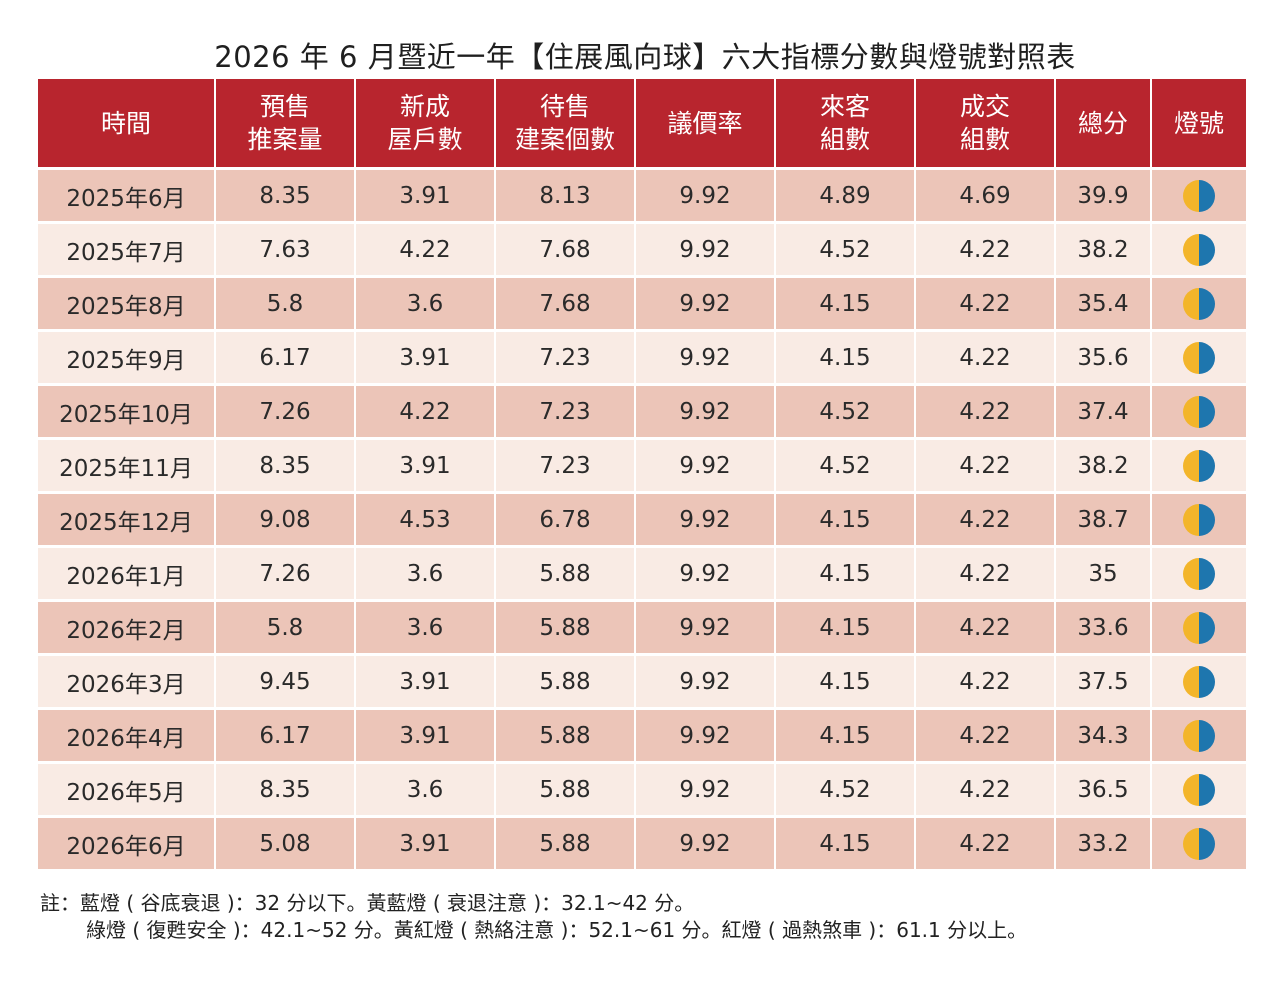  I want to click on cell-unsold-projects: 6.78, so click(564, 518).